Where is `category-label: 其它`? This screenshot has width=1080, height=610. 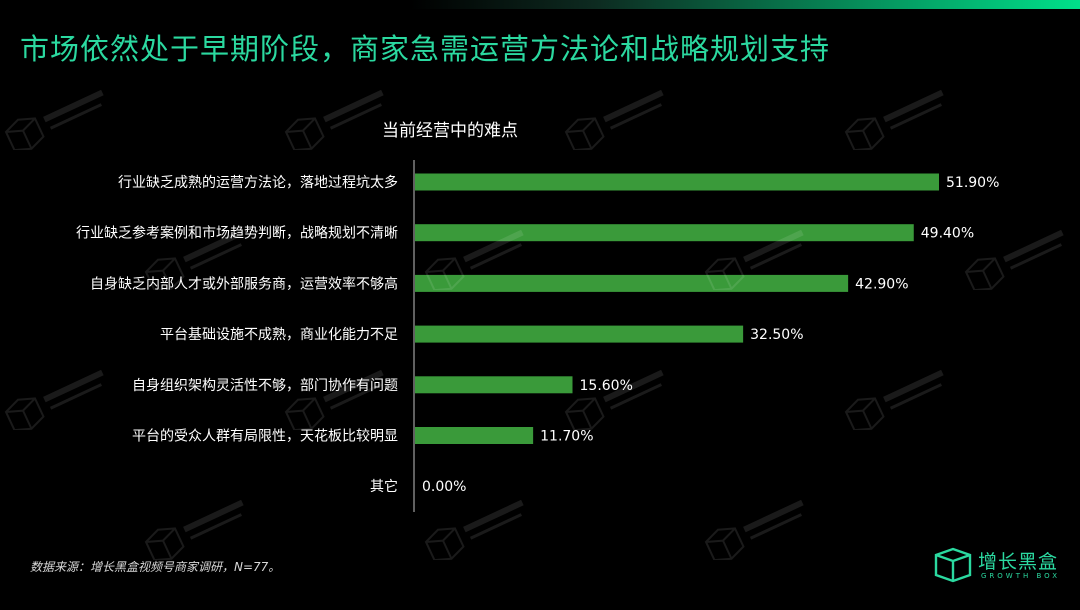 category-label: 其它 is located at coordinates (384, 486).